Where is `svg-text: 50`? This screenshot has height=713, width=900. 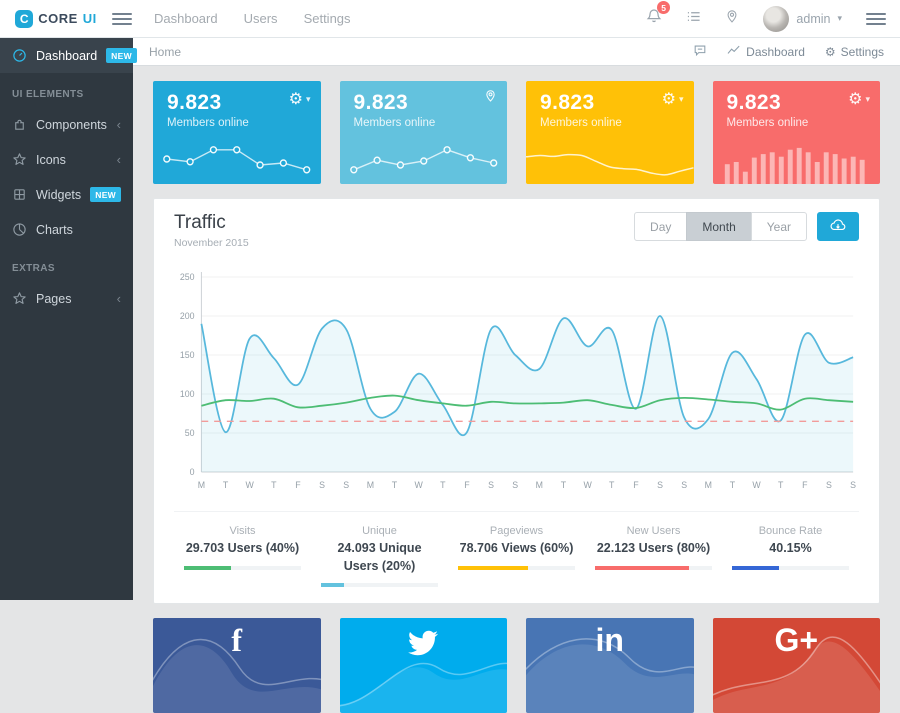
svg-text: 50 is located at coordinates (190, 433).